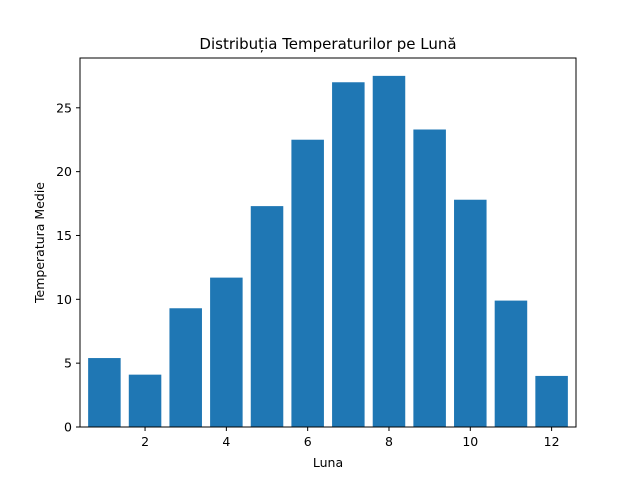 This screenshot has height=484, width=640. I want to click on y-tick-label: 20, so click(64, 171).